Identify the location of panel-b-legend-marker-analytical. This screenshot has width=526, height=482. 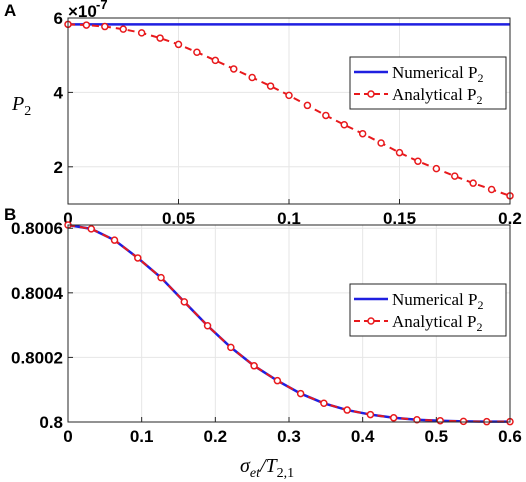
(371, 321).